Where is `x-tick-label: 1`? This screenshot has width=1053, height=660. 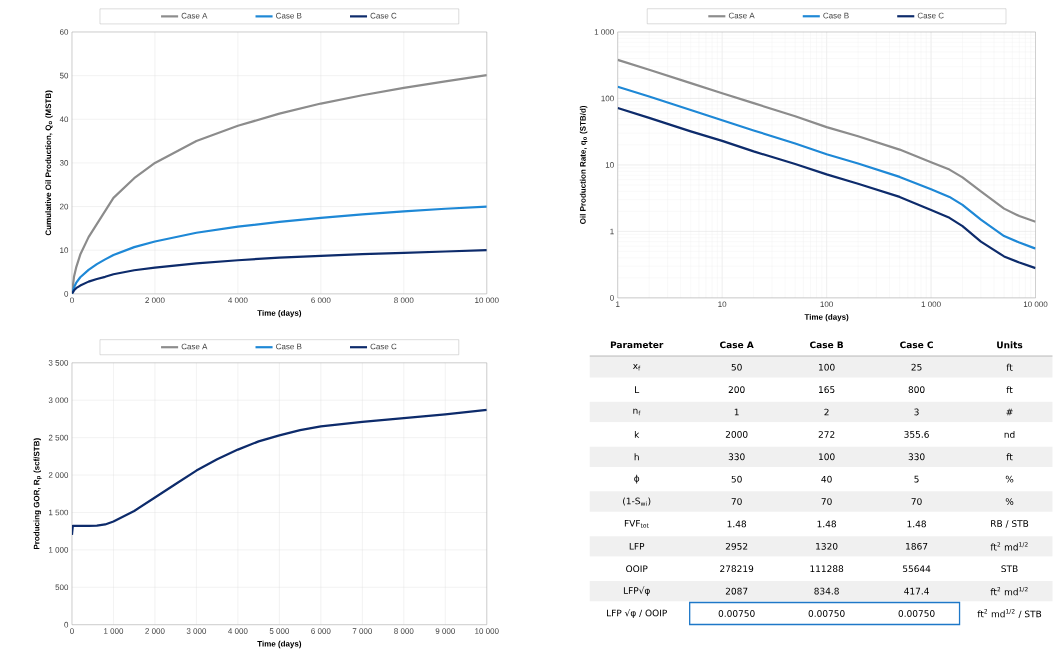 x-tick-label: 1 is located at coordinates (618, 304).